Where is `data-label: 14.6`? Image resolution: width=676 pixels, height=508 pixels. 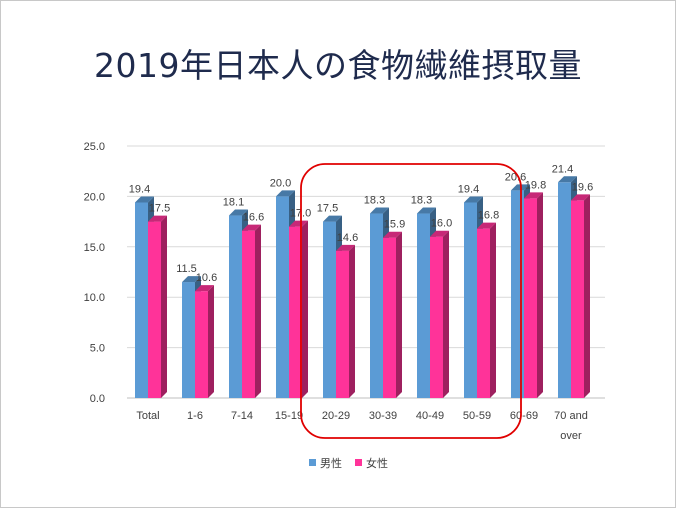
data-label: 14.6 is located at coordinates (347, 238).